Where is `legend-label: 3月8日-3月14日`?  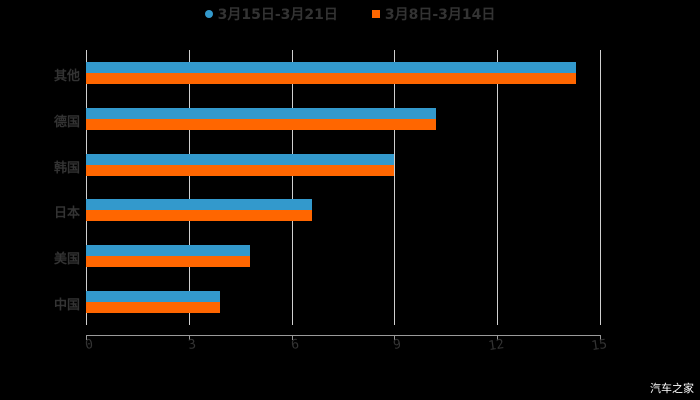 legend-label: 3月8日-3月14日 is located at coordinates (440, 15).